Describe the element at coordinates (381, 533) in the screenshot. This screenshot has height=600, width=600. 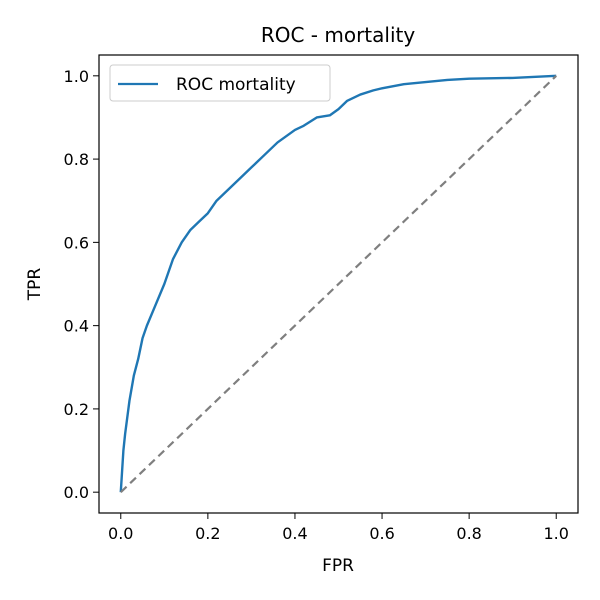
I see `x-tick-label: 0.6` at that location.